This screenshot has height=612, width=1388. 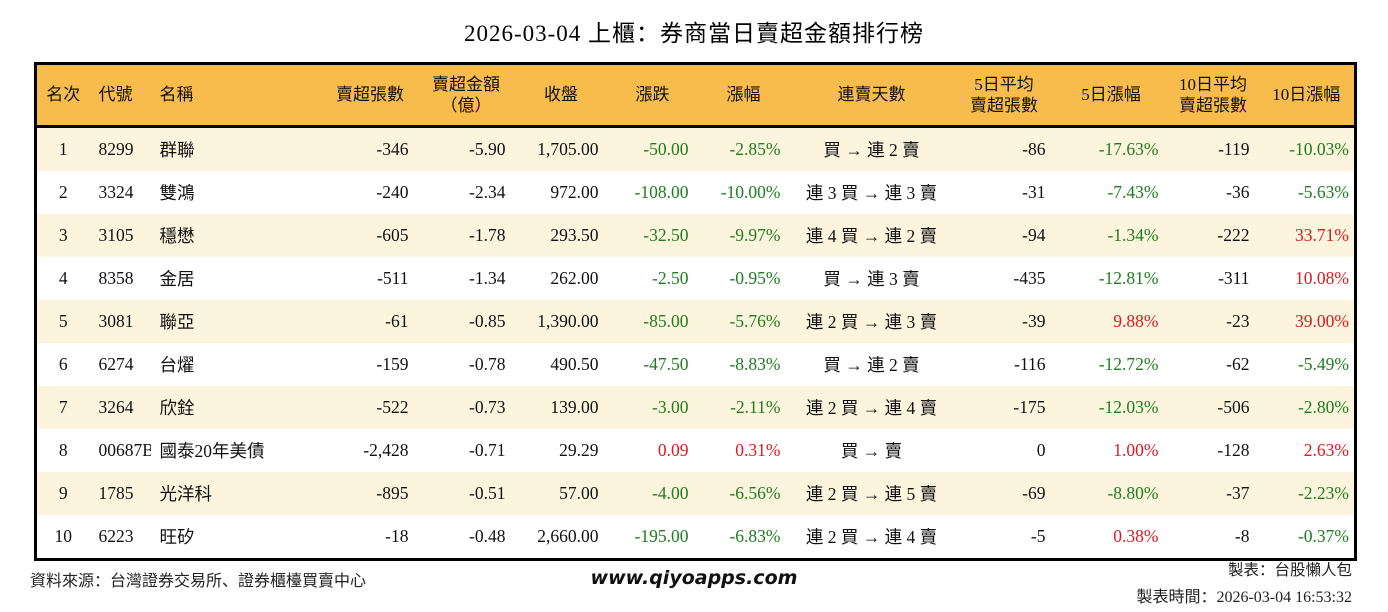 I want to click on streak-days: 買 → 賣, so click(x=871, y=451).